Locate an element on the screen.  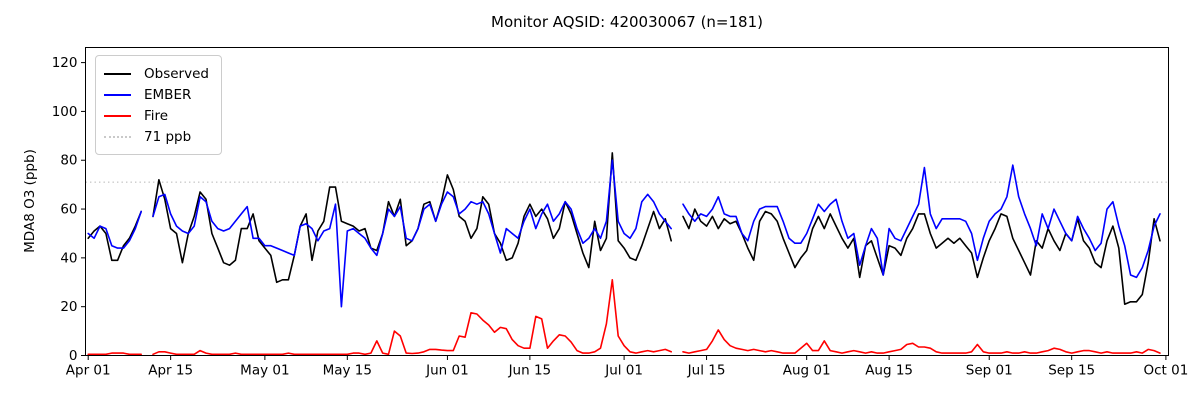
legend-item-observed: Observed is located at coordinates (156, 73).